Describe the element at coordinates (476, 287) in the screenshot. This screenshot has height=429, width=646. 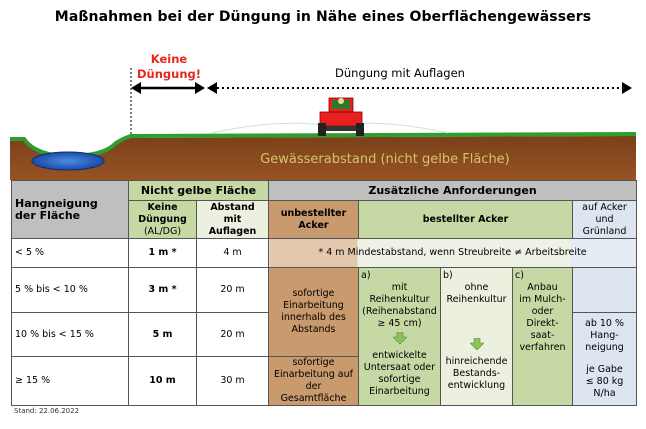
I see `option-b-top-1: ohne` at that location.